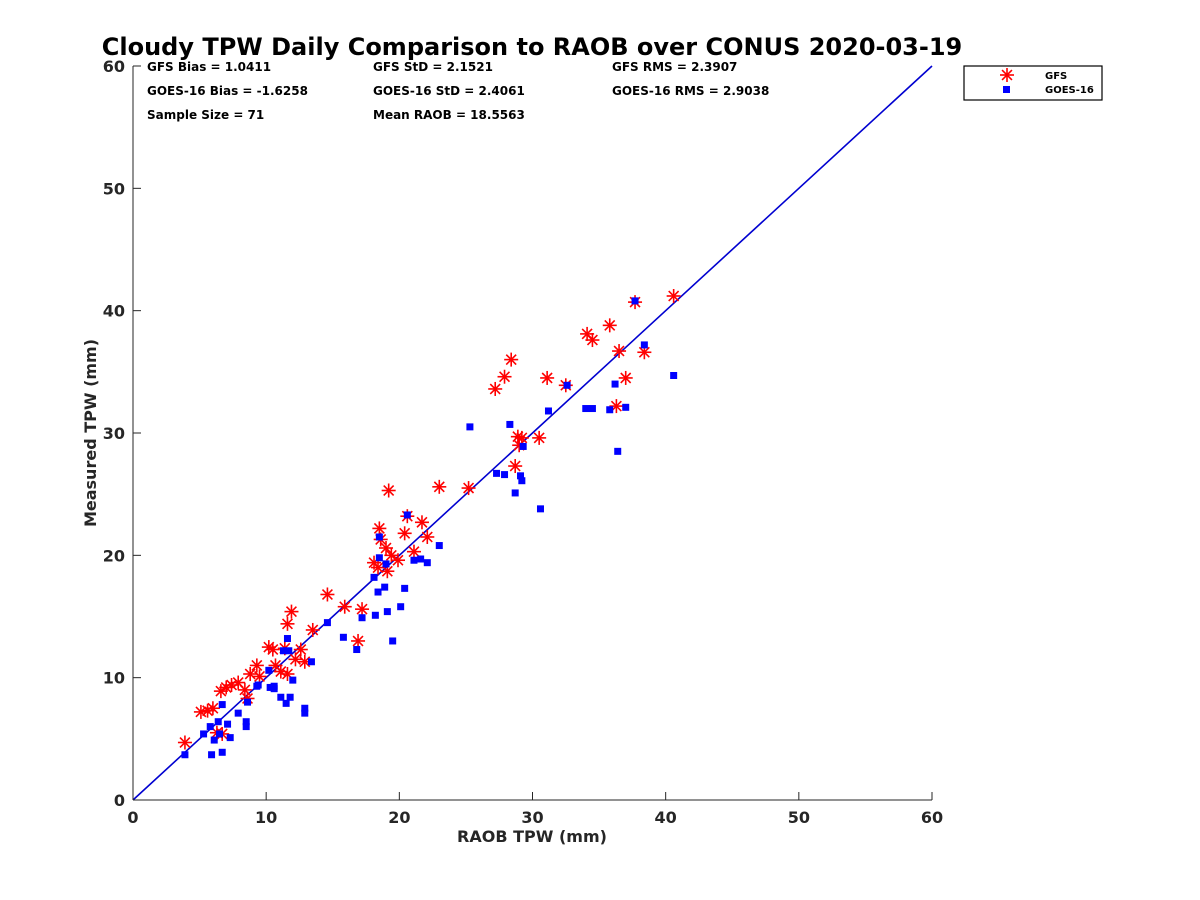  What do you see at coordinates (1056, 76) in the screenshot?
I see `legend-gfs-label: GFS` at bounding box center [1056, 76].